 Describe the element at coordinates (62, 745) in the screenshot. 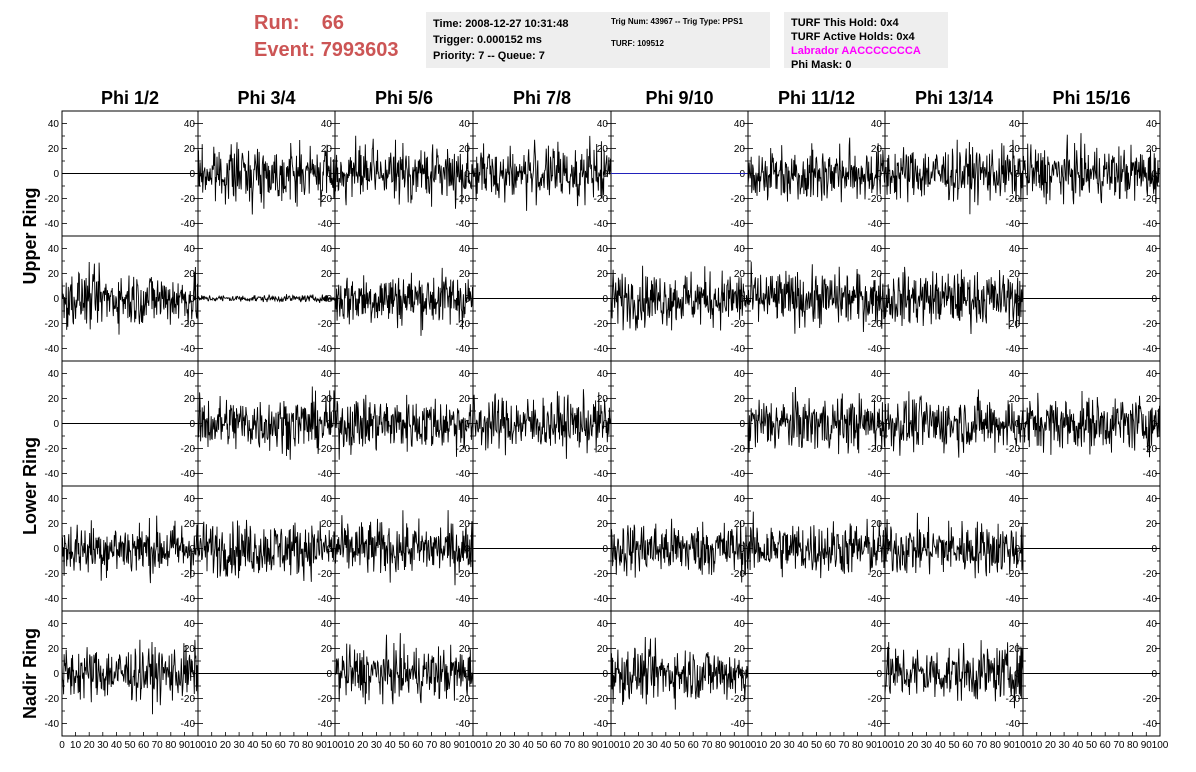

I see `x-tick-label: 0` at that location.